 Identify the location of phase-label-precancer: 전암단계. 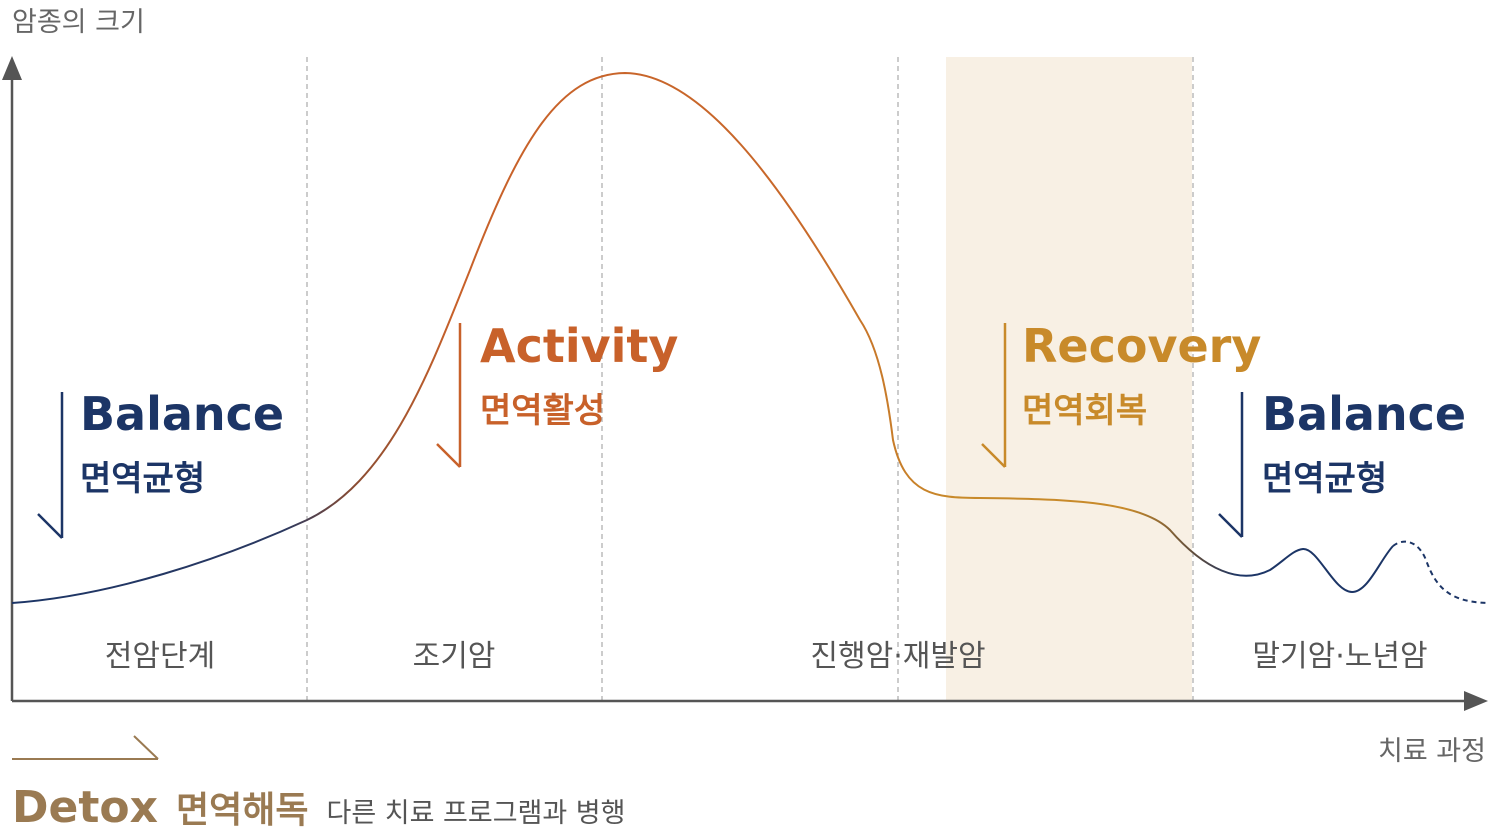
(160, 656).